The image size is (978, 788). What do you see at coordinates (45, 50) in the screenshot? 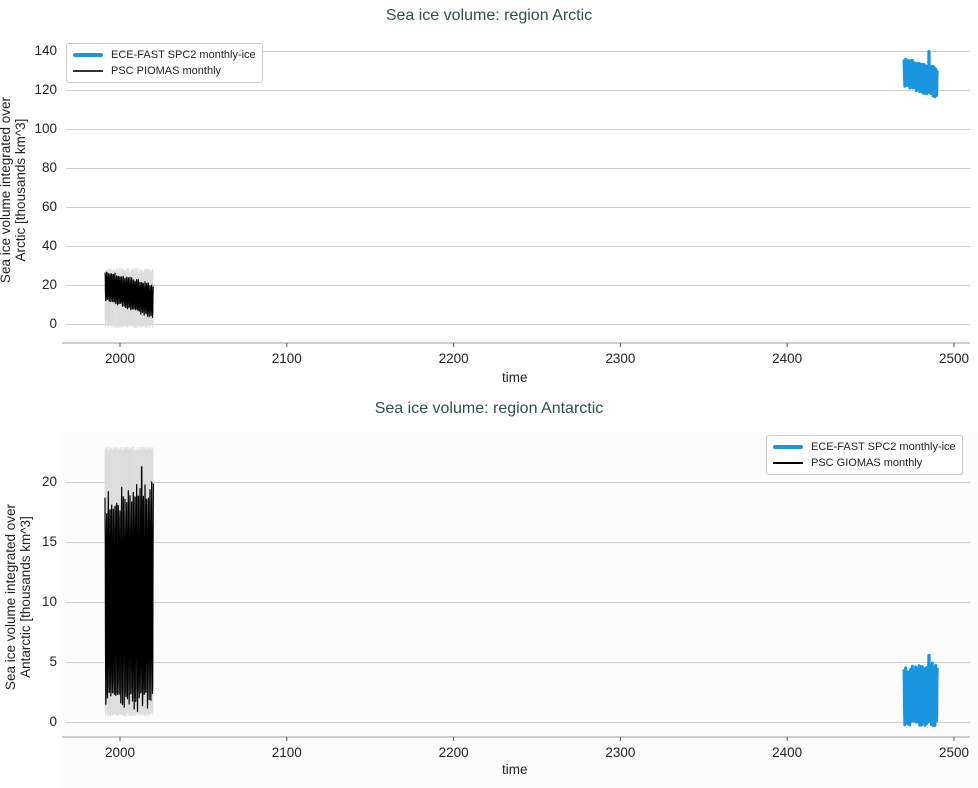
I see `y-tick-label: 140` at bounding box center [45, 50].